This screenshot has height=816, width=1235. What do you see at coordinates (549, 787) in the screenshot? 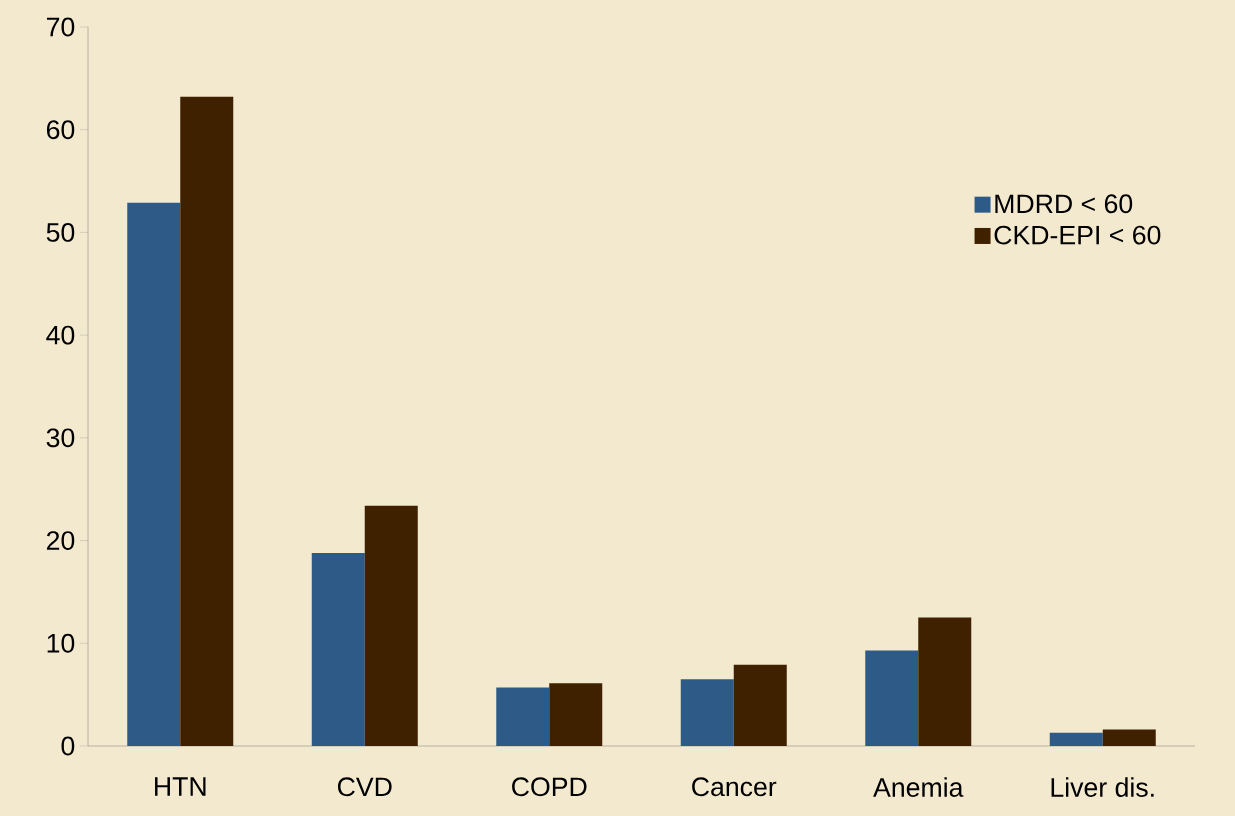
I see `x-tick-label: COPD` at bounding box center [549, 787].